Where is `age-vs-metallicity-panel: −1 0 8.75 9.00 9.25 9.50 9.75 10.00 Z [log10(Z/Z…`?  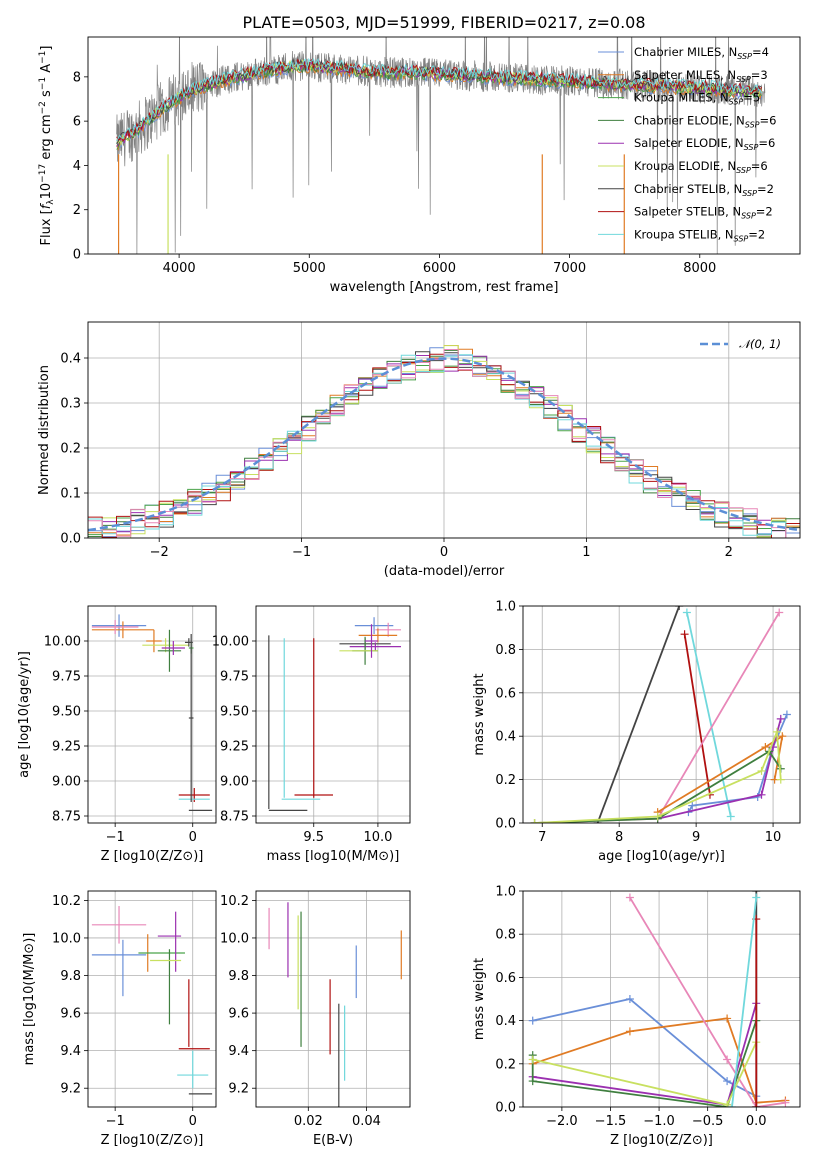
age-vs-metallicity-panel: −1 0 8.75 9.00 9.25 9.50 9.75 10.00 Z [log10(Z/Z… is located at coordinates (117, 734).